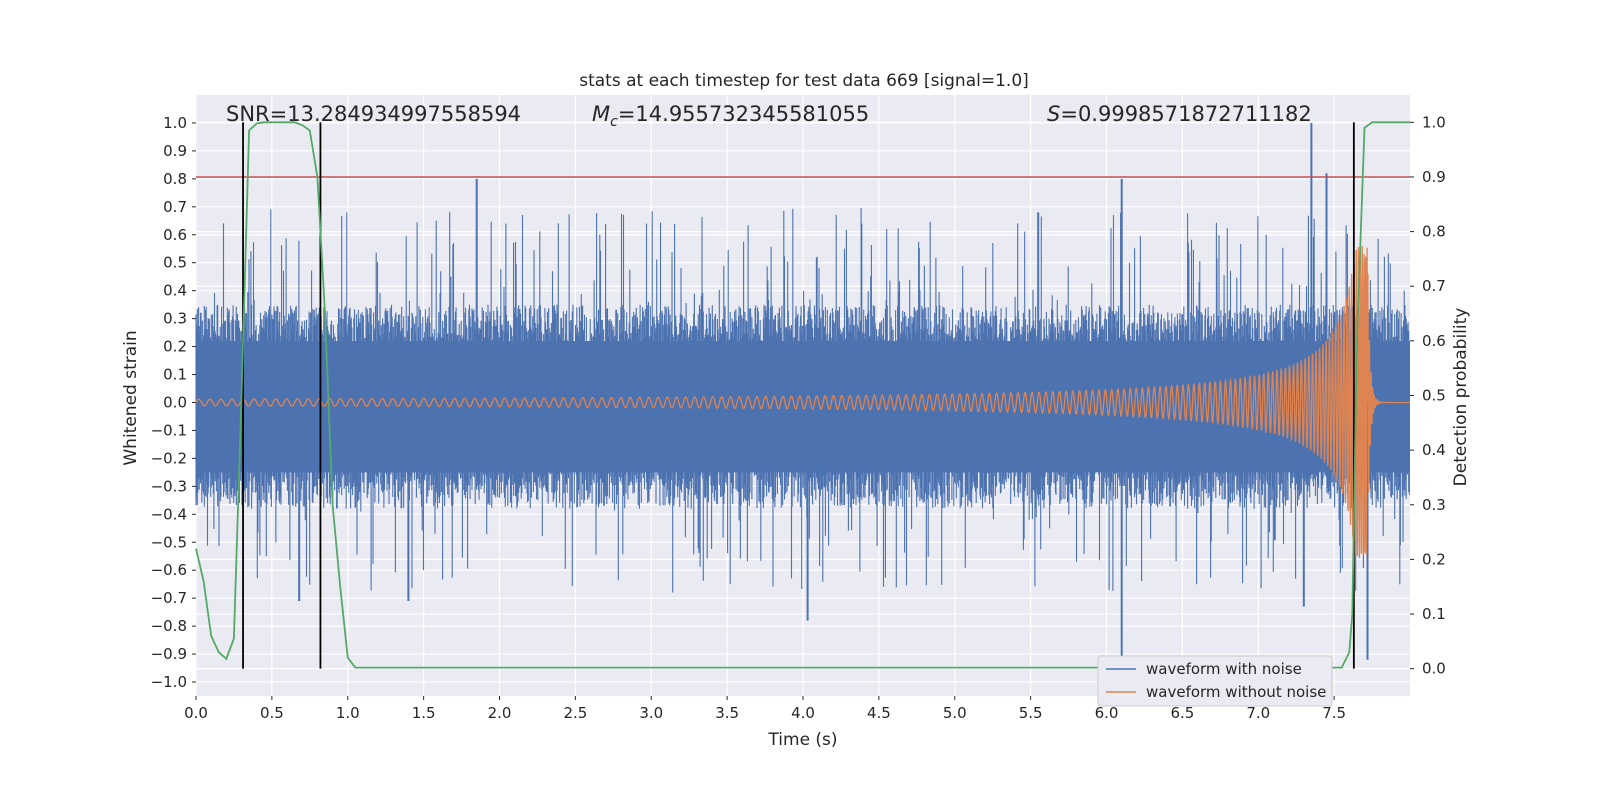 The image size is (1600, 804). What do you see at coordinates (955, 713) in the screenshot?
I see `x-tick-label: 5.0` at bounding box center [955, 713].